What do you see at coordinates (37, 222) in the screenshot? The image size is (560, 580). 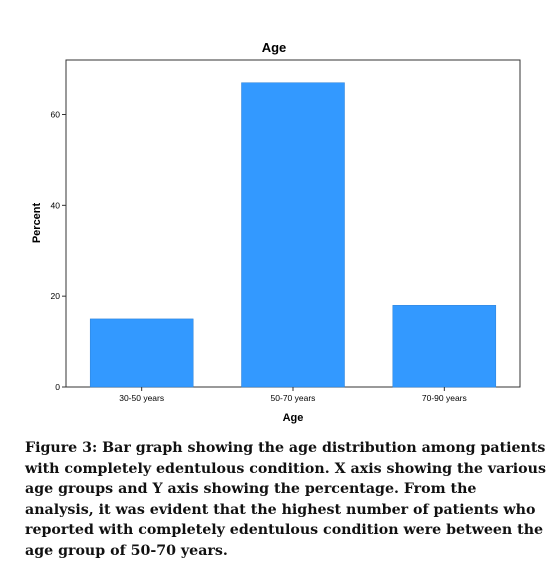 I see `y-axis-label: Percent` at bounding box center [37, 222].